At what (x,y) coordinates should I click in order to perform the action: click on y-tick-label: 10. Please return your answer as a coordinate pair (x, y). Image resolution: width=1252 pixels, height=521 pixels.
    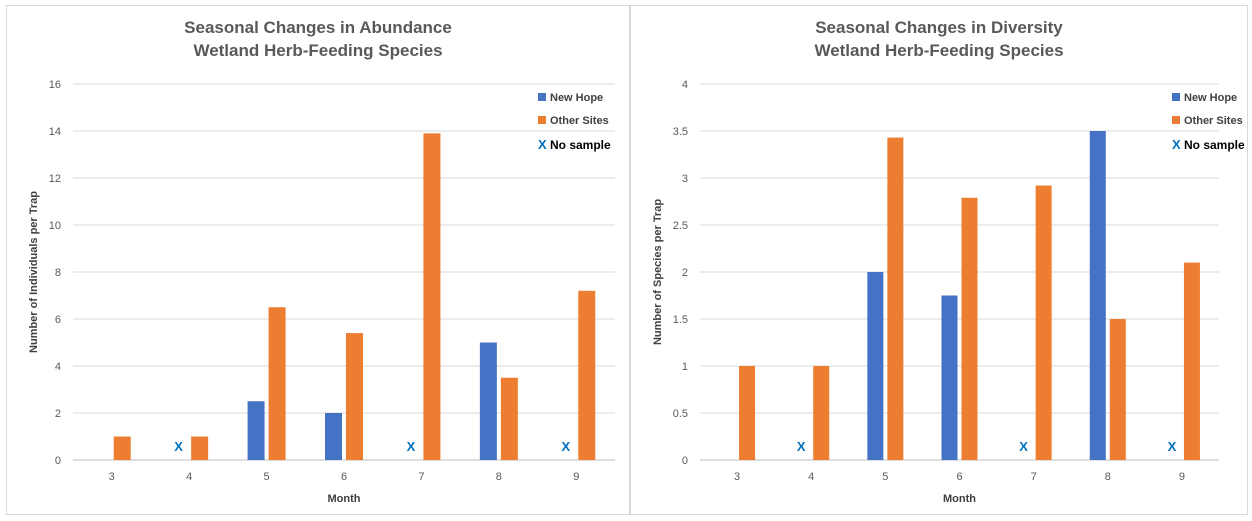
    Looking at the image, I should click on (55, 226).